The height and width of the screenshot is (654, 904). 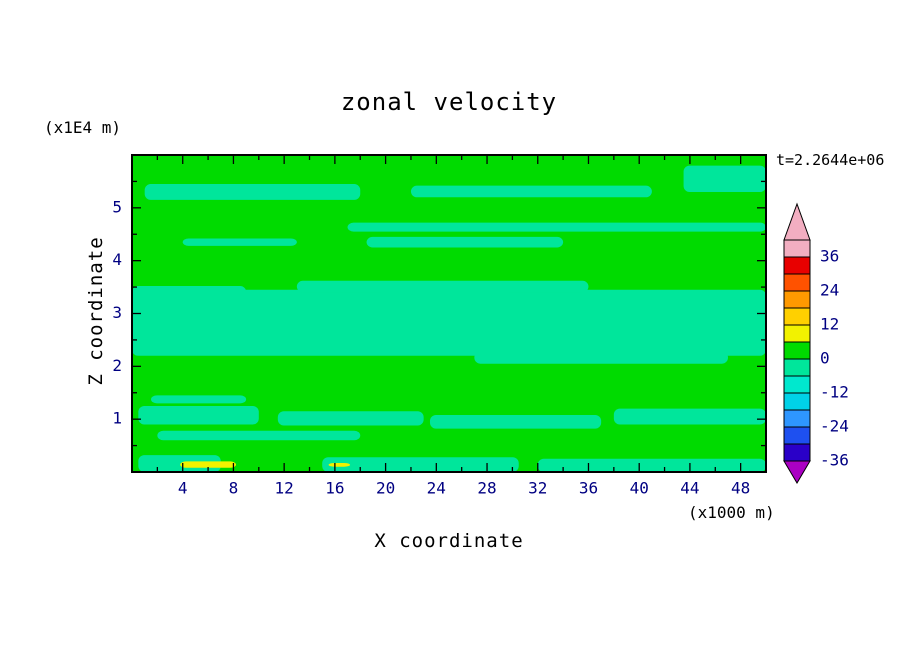 What do you see at coordinates (334, 488) in the screenshot?
I see `axis-tick-label: 16` at bounding box center [334, 488].